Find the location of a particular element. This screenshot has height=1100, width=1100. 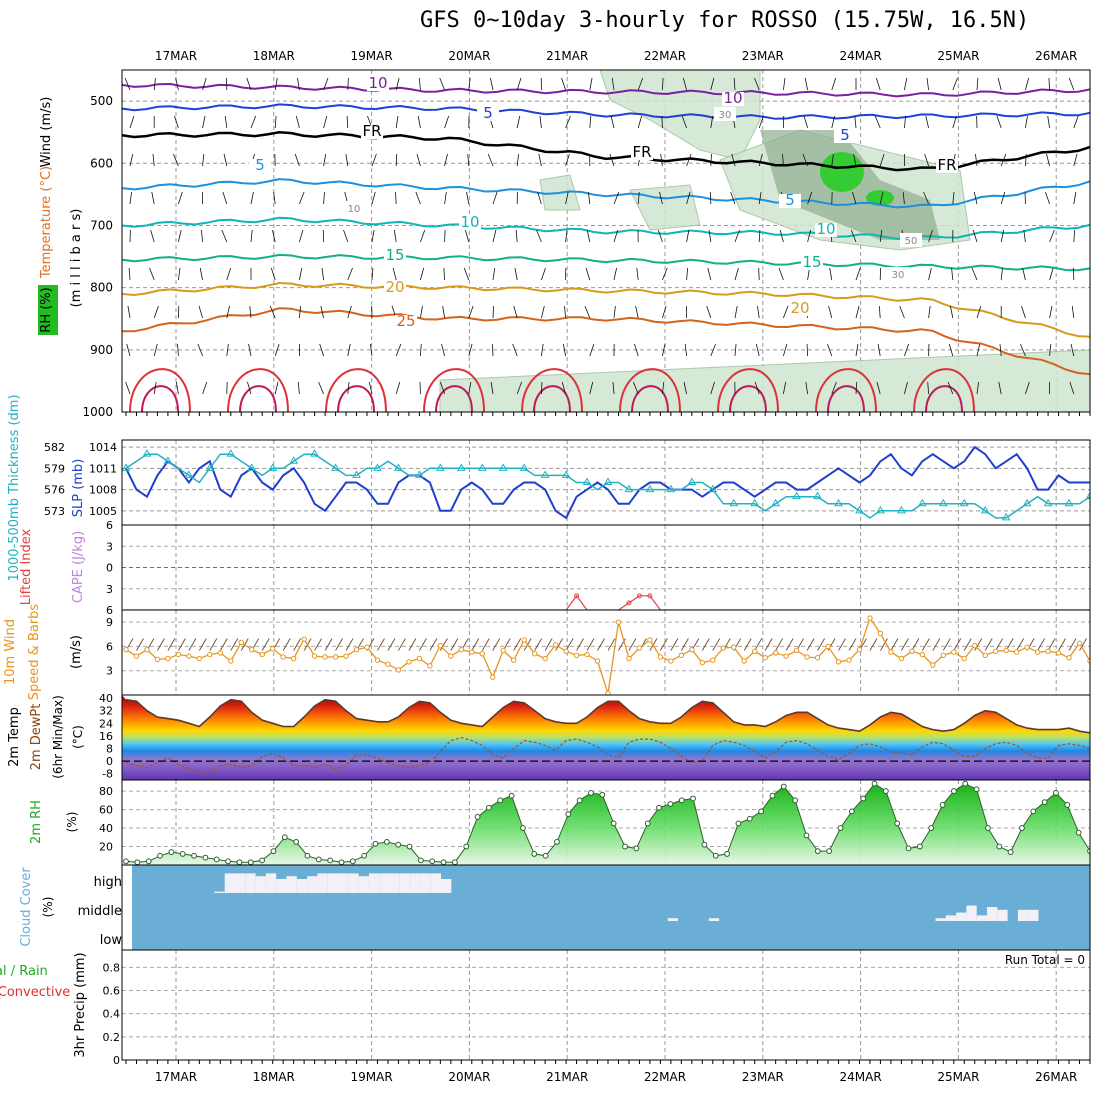

cloud-unit-label: (%) is located at coordinates (48, 907).